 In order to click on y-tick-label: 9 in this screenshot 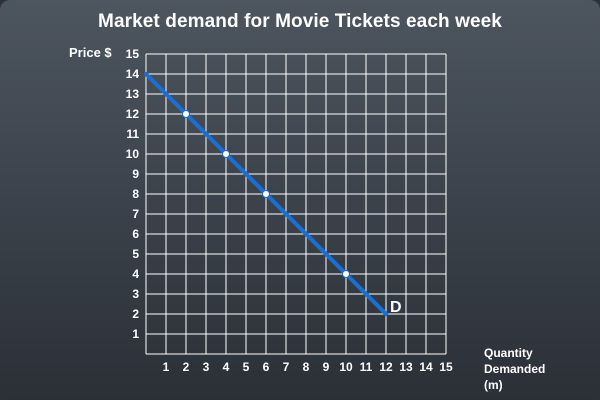, I will do `click(135, 174)`.